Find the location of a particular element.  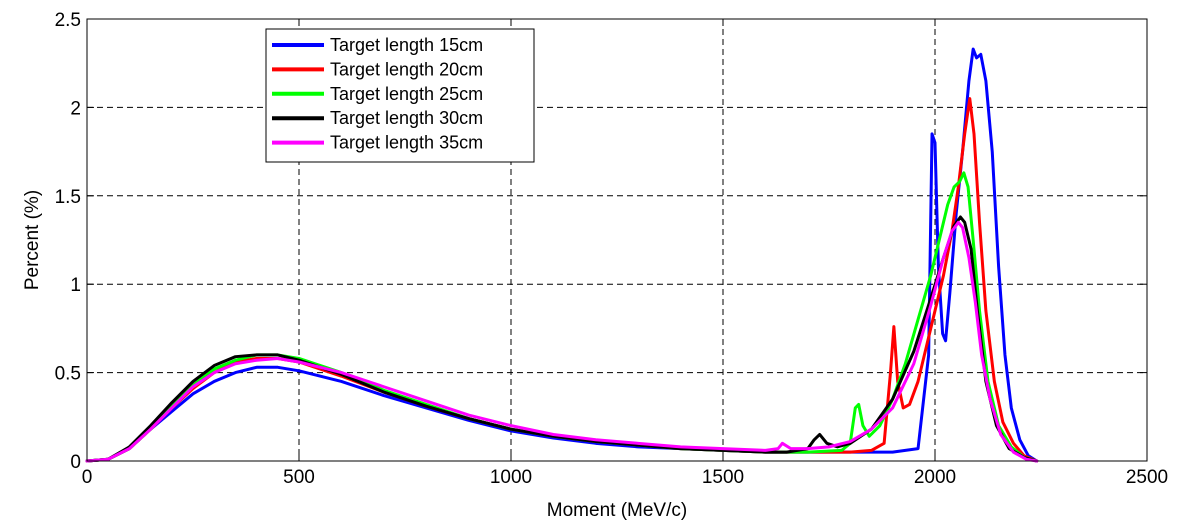

x-tick-label: 2500 is located at coordinates (1147, 477).